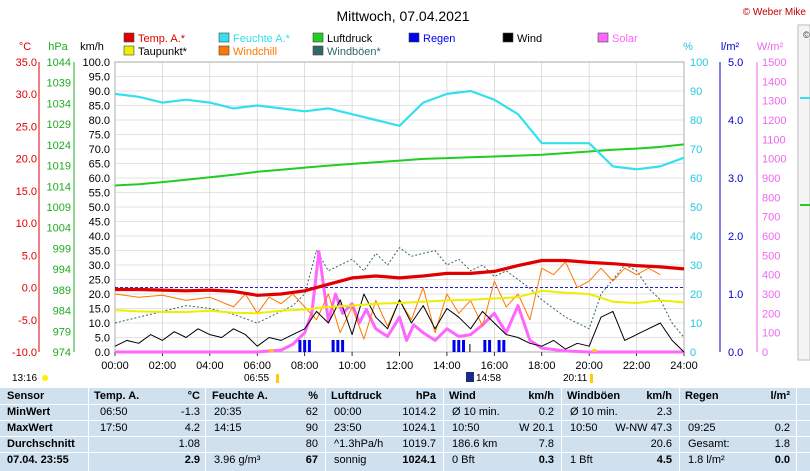 The image size is (810, 471). I want to click on temp-tick-label: 0.0, so click(29, 289).